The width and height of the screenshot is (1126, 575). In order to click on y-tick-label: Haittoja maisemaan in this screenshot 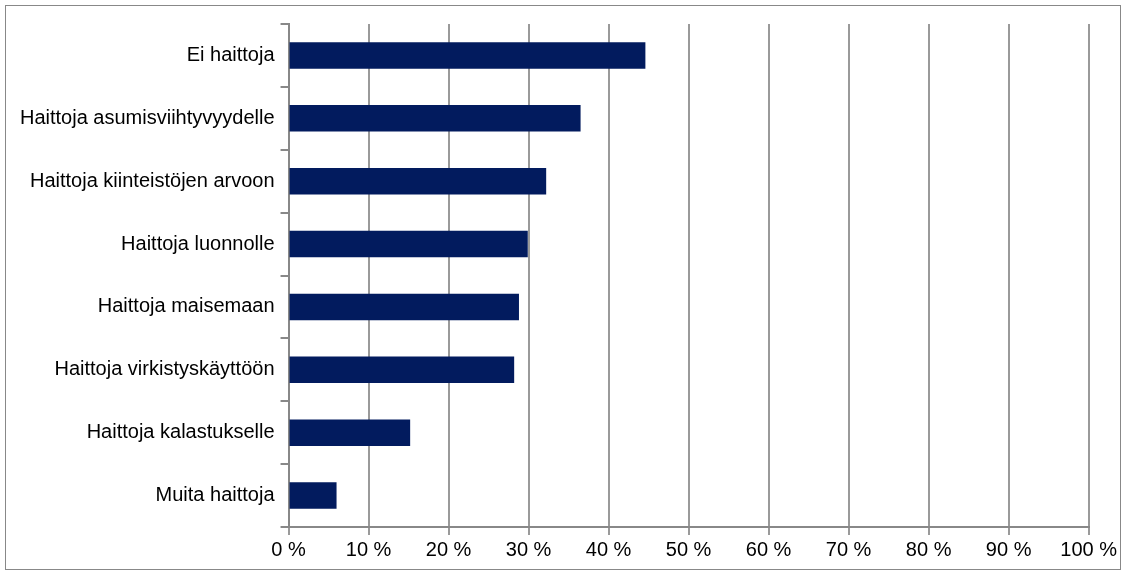, I will do `click(186, 305)`.